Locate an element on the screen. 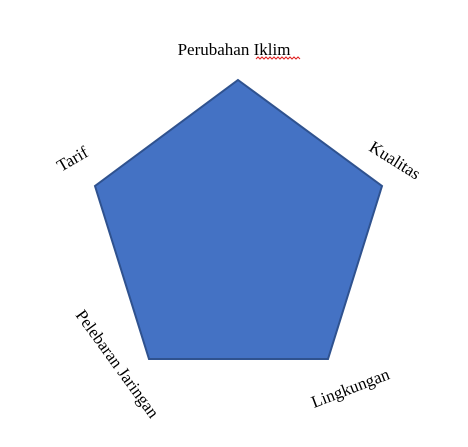 The height and width of the screenshot is (447, 468). label-perubahan-iklim: Perubahan Iklim is located at coordinates (234, 49).